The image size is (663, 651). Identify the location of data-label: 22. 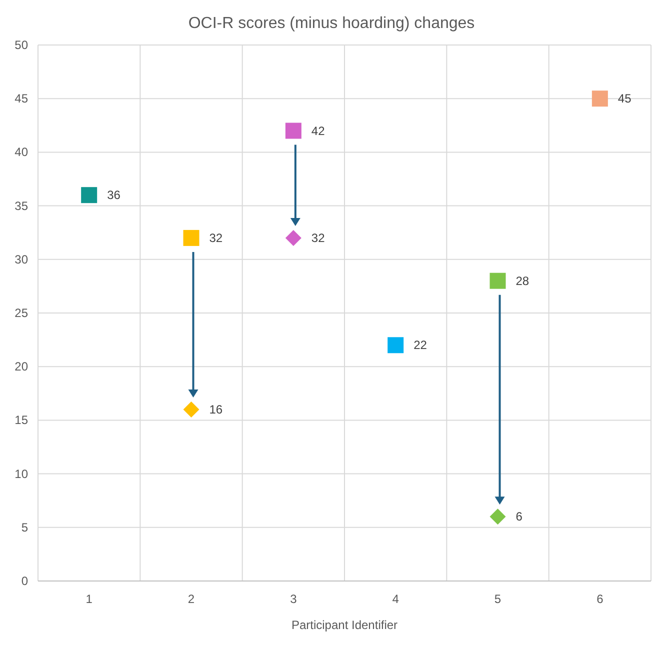
(421, 345).